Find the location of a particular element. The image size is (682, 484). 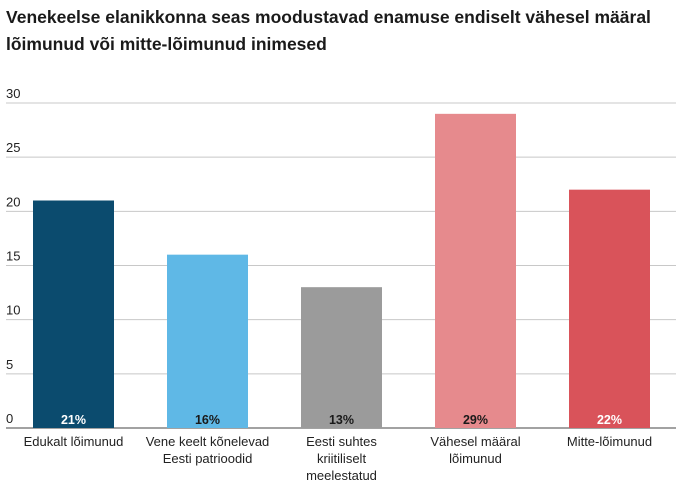

x-category-label-line: lõimunud is located at coordinates (475, 458).